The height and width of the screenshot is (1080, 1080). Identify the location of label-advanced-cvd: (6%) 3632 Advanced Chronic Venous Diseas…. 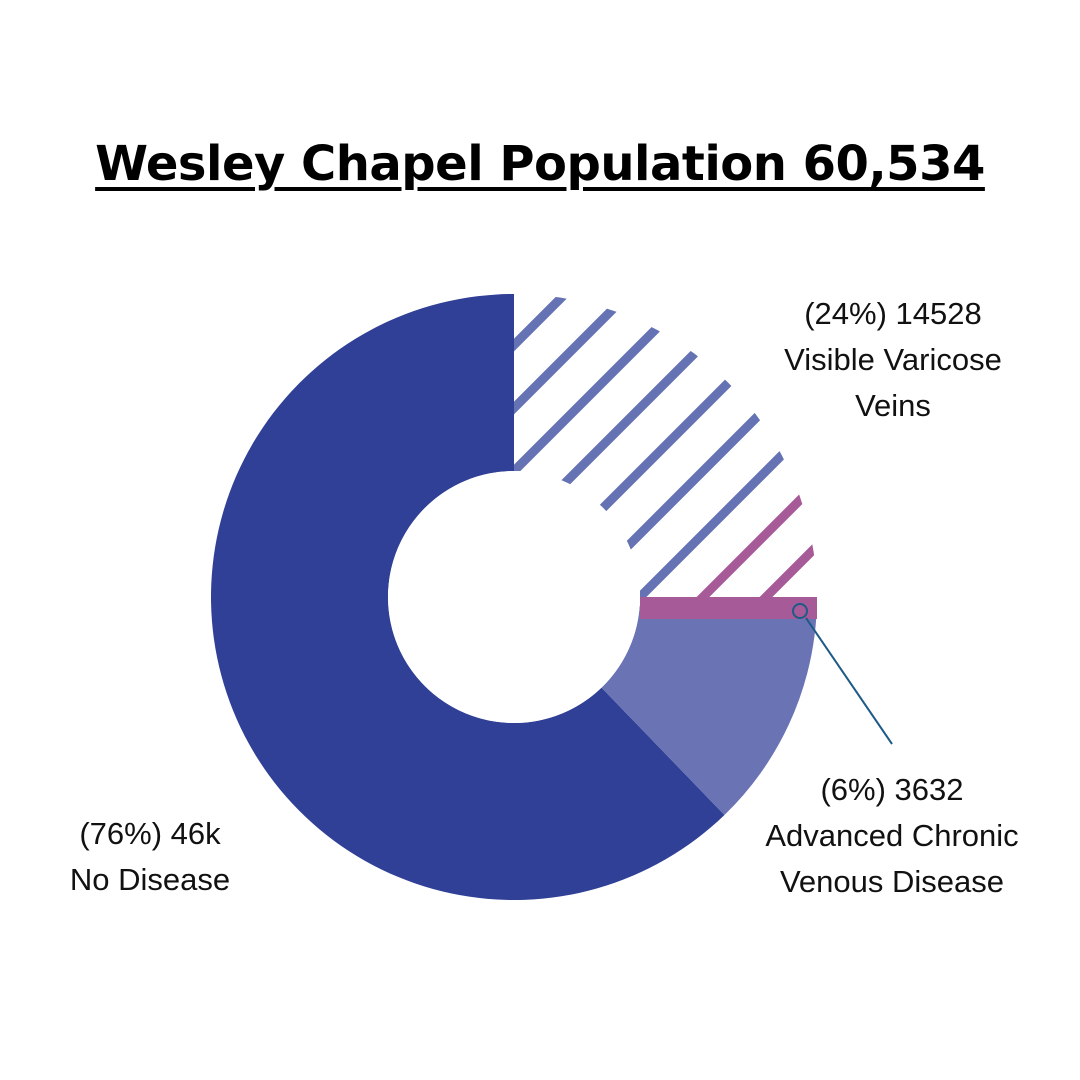
(892, 836).